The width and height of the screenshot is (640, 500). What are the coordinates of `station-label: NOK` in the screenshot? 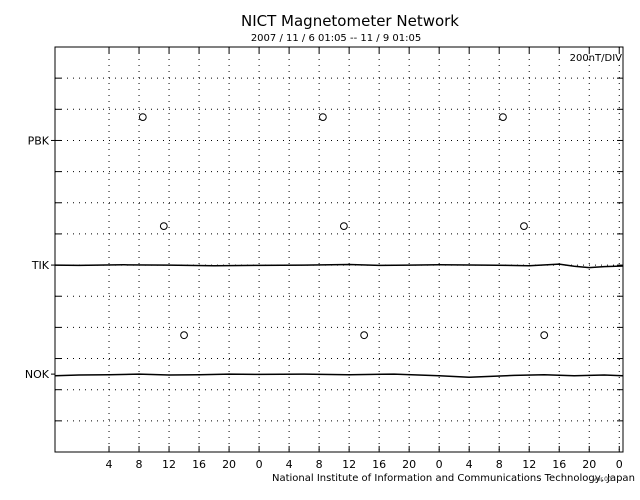 It's located at (37, 374).